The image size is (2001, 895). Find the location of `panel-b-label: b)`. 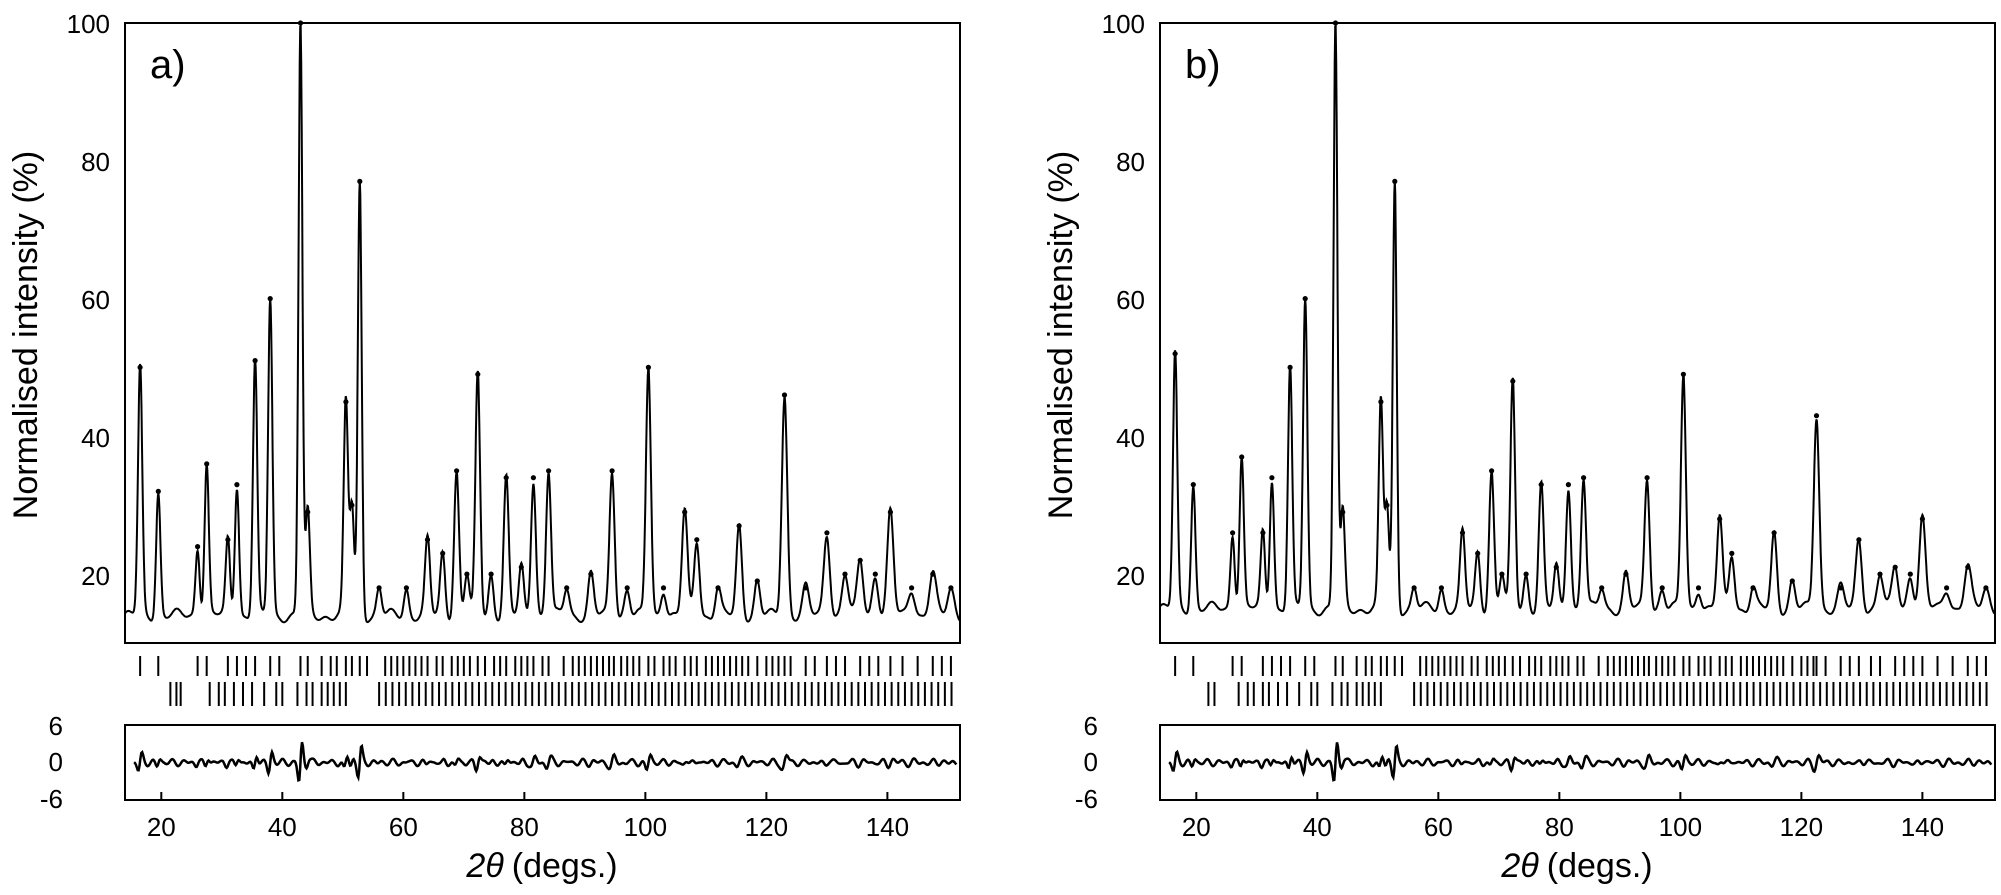

panel-b-label: b) is located at coordinates (1203, 65).